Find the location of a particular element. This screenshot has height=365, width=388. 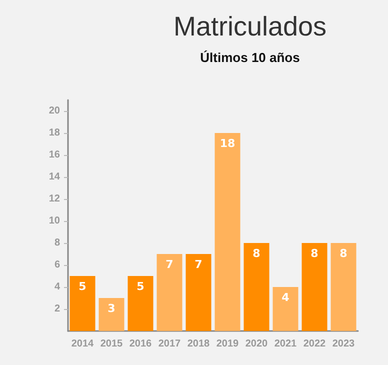

data-label: 18 is located at coordinates (228, 143).